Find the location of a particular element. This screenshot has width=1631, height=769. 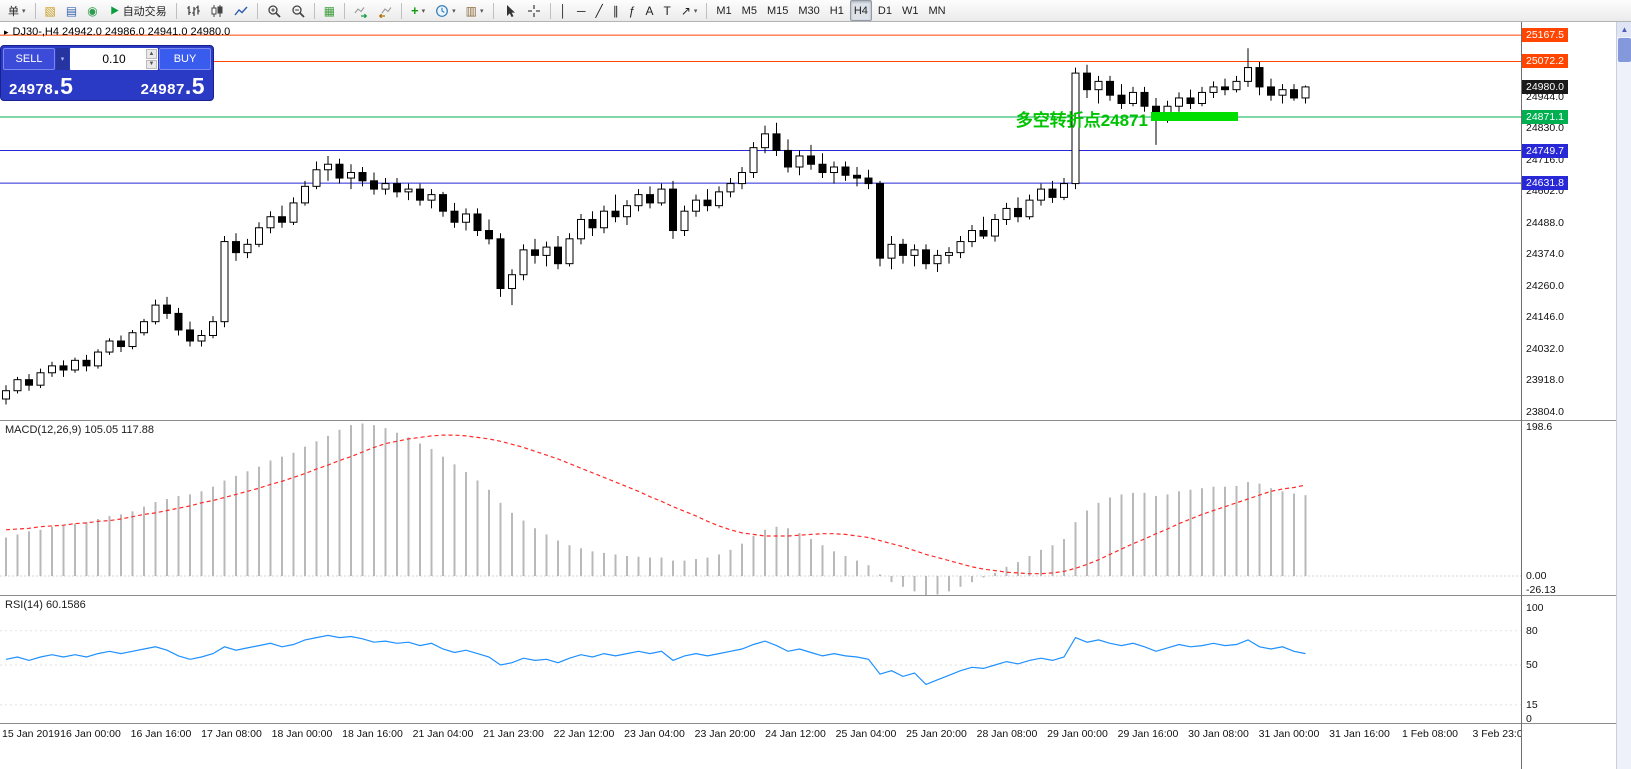

navigator-icon: ◉ is located at coordinates (92, 10).